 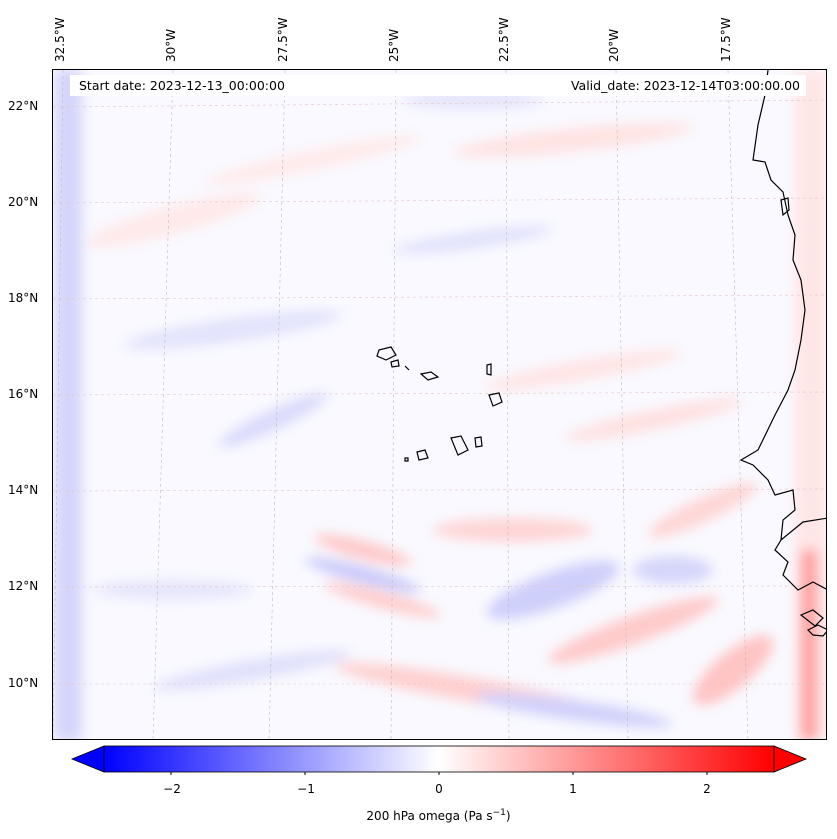 What do you see at coordinates (439, 789) in the screenshot?
I see `colorbar-tick-label: 0` at bounding box center [439, 789].